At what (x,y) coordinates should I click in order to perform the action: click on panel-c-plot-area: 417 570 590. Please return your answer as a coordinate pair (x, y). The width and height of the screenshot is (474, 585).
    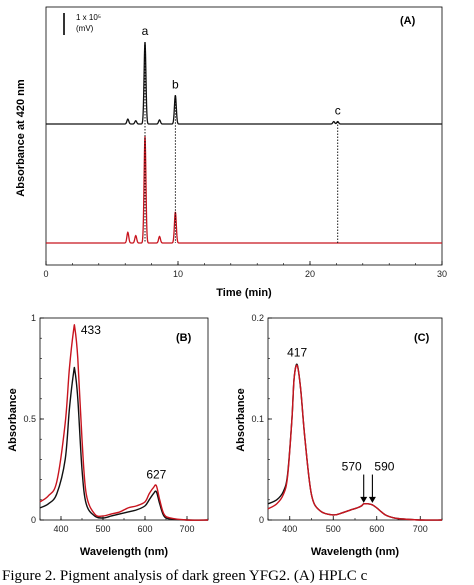
    Looking at the image, I should click on (355, 433).